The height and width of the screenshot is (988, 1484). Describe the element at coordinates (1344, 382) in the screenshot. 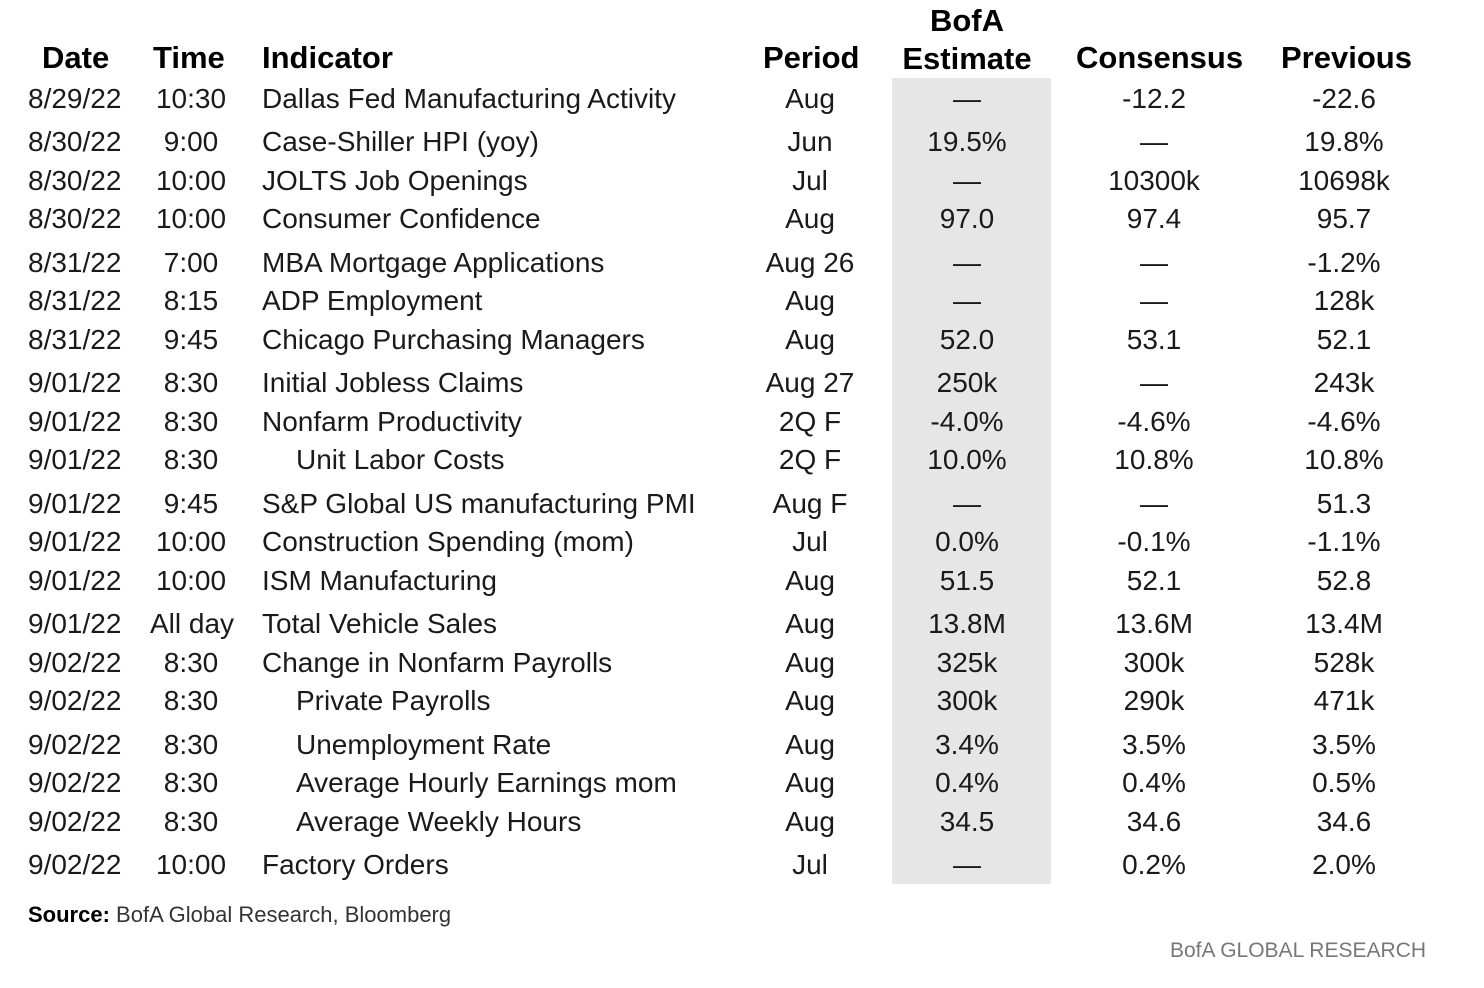

I see `row-previous: 243k` at that location.